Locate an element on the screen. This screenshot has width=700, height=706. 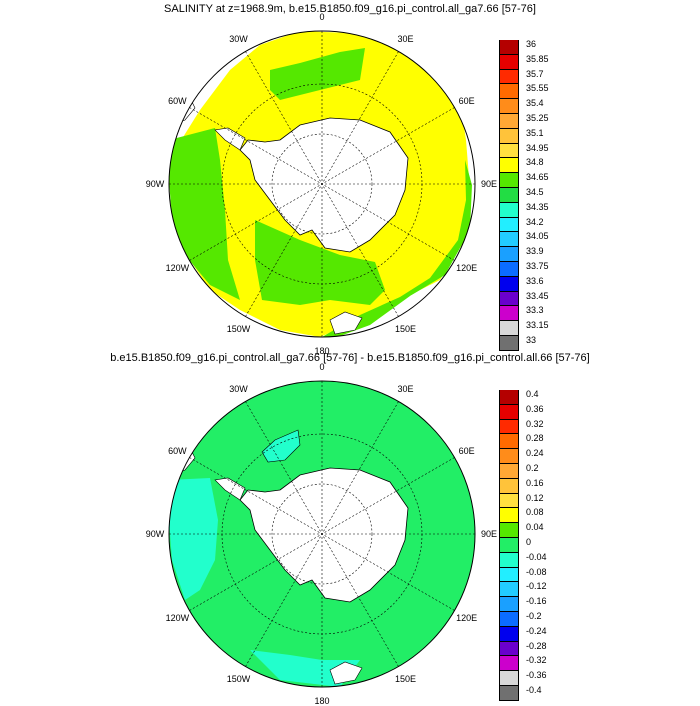
colorbar-label: 33.9 is located at coordinates (535, 251).